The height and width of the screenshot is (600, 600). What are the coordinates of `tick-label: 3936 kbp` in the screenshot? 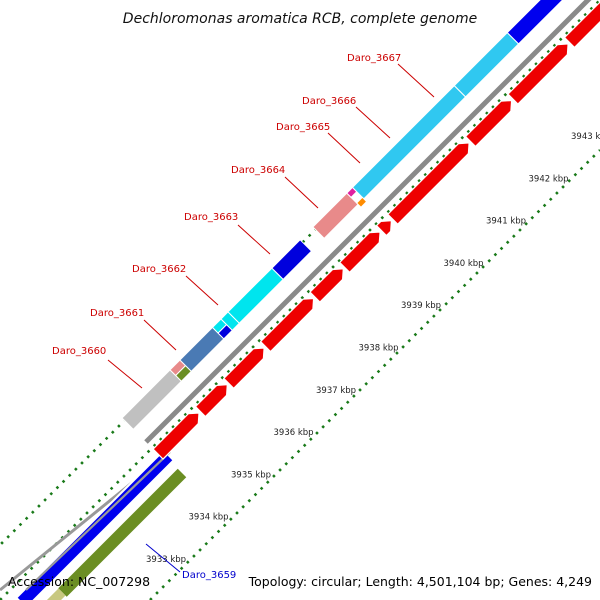 It's located at (294, 433).